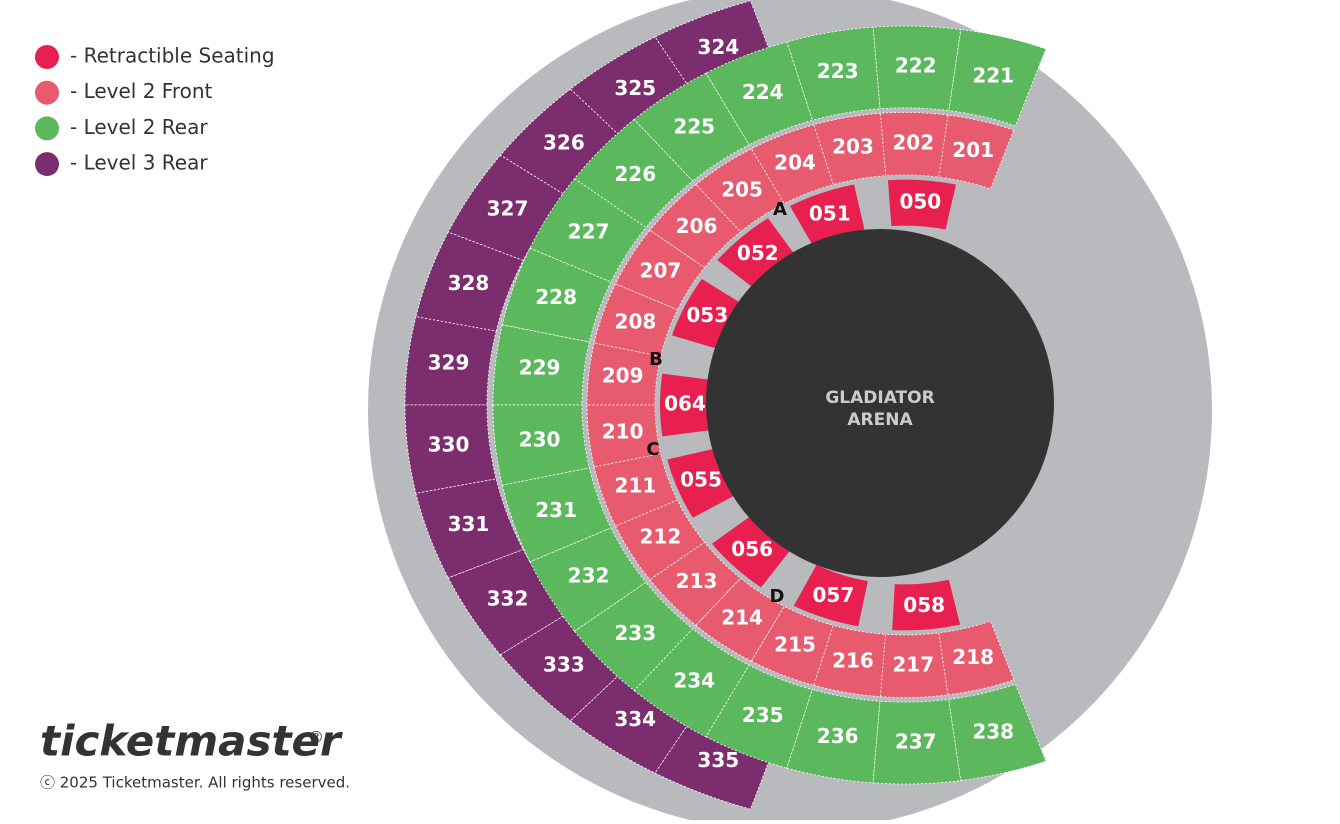 The image size is (1340, 824). I want to click on section-label: 330, so click(449, 444).